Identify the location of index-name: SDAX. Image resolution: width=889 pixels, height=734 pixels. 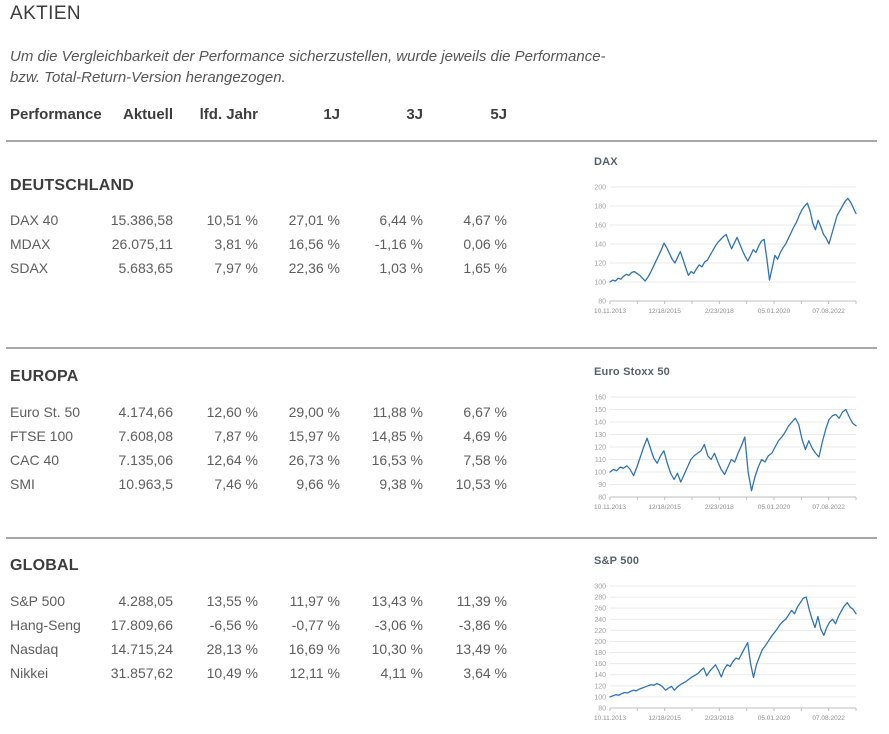
(29, 268).